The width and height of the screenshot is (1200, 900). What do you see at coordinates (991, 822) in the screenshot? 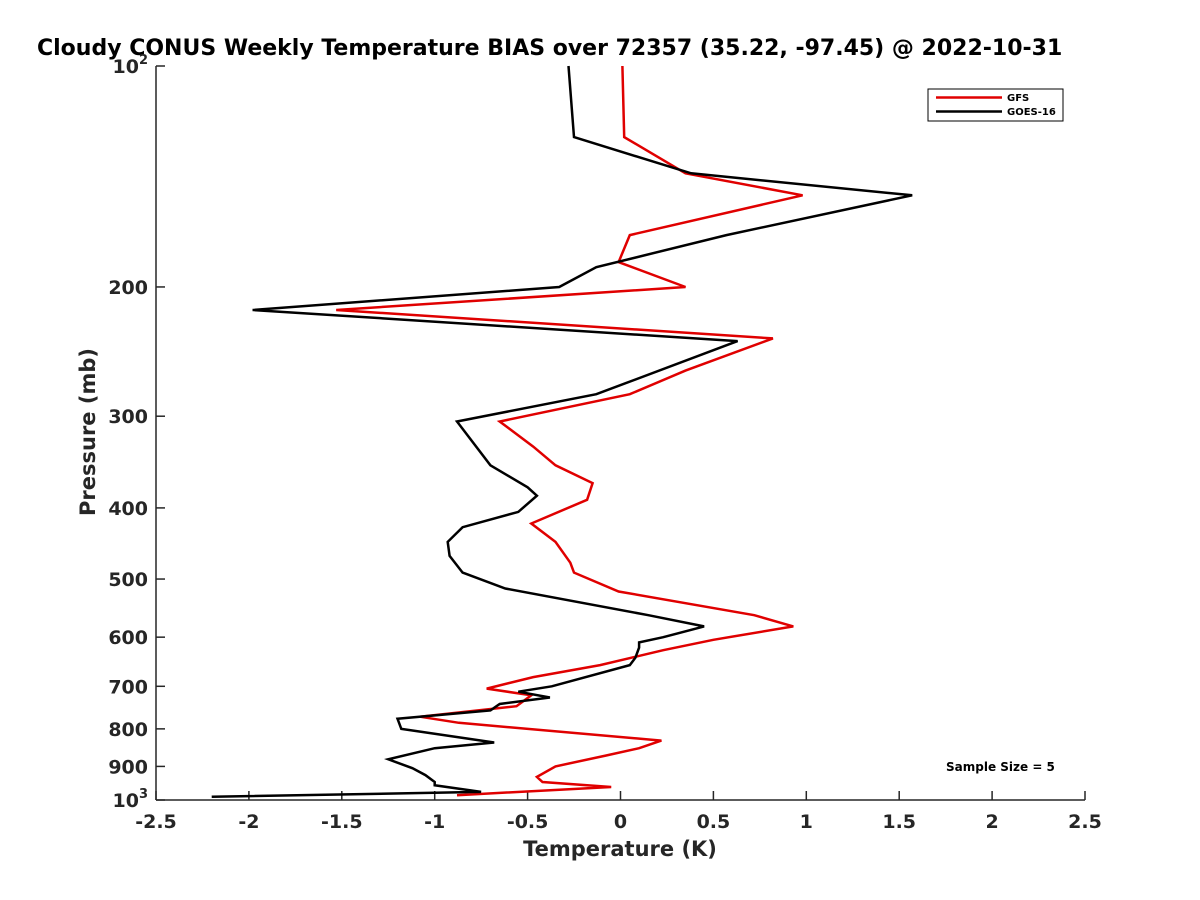
I see `x-tick-label: 2` at bounding box center [991, 822].